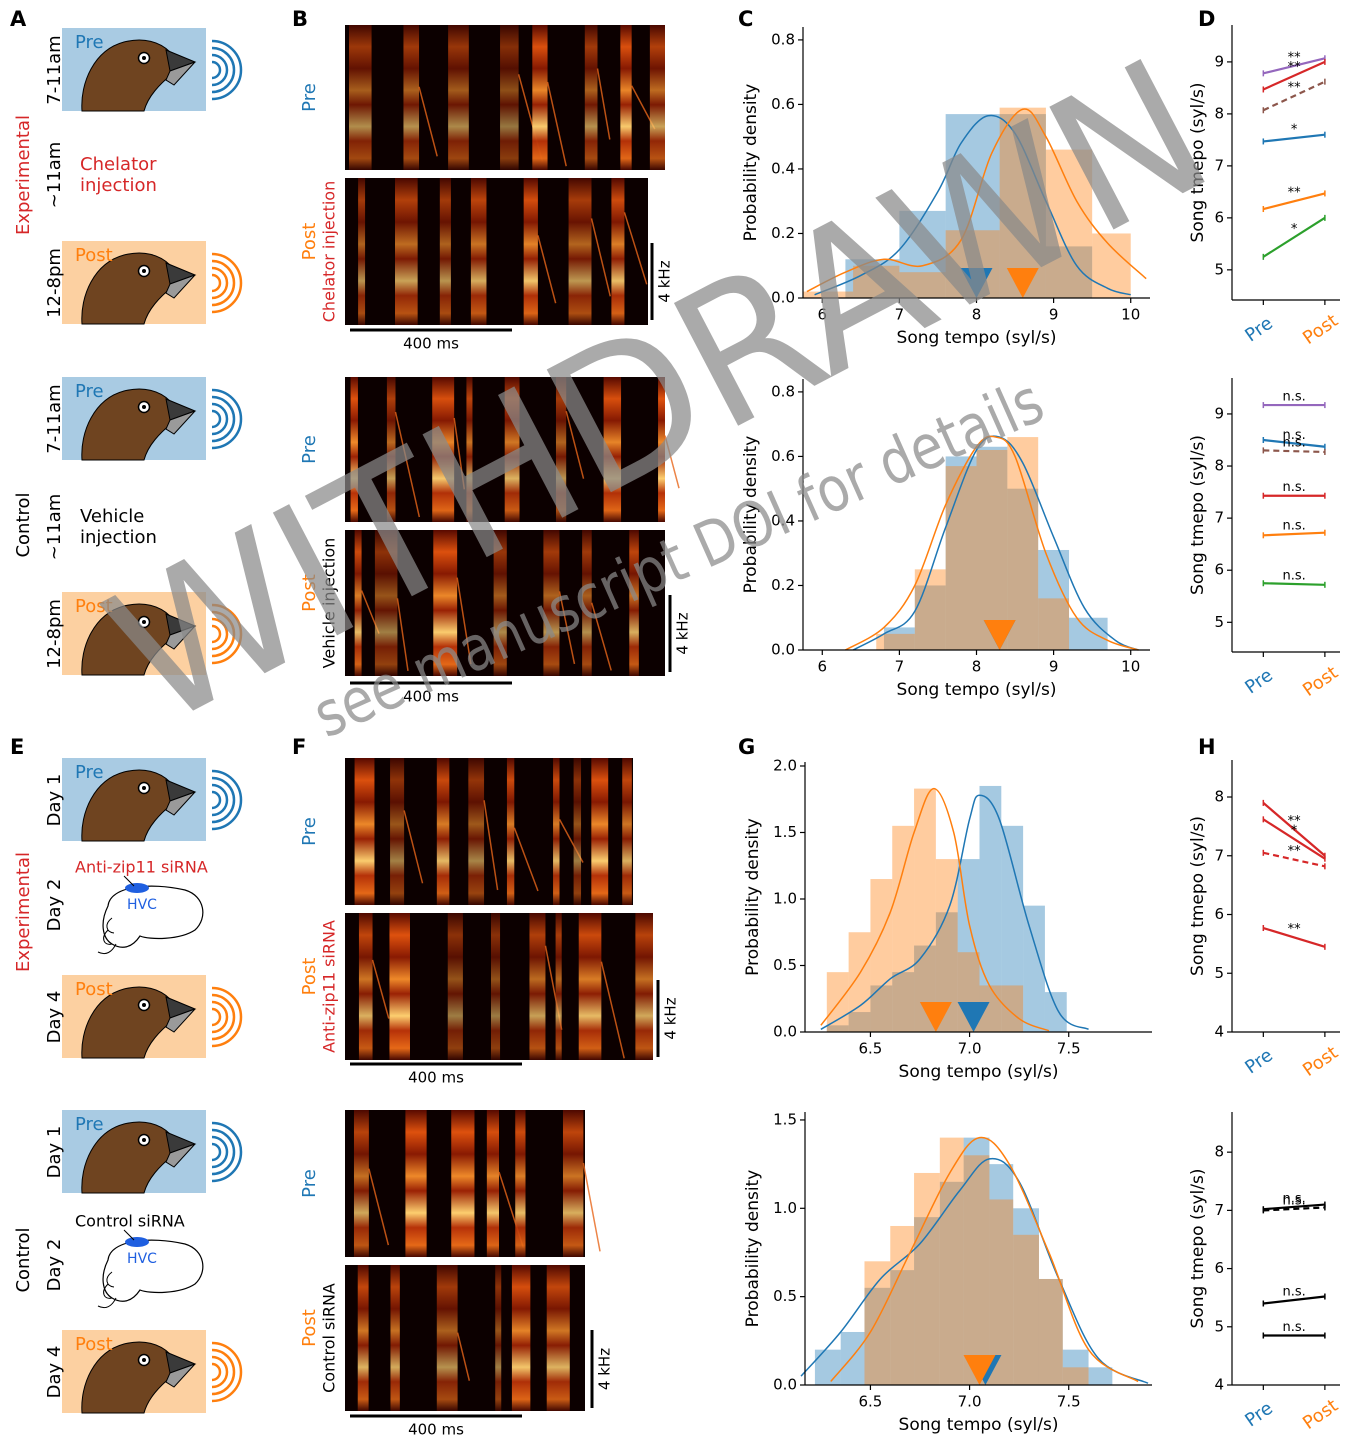  I want to click on x-tick-label: 7.5, so click(1069, 1402).